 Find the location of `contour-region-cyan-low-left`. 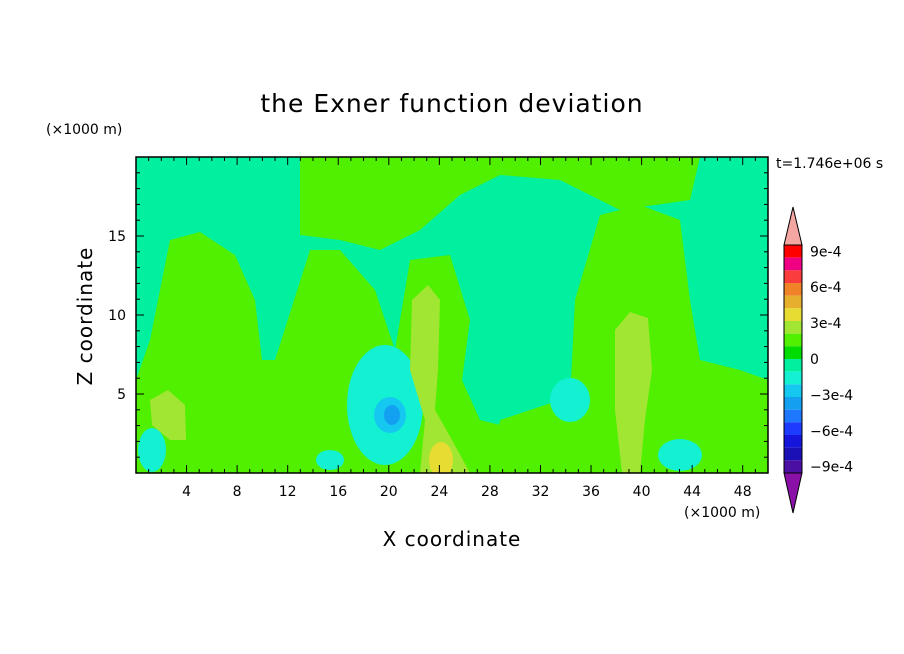

contour-region-cyan-low-left is located at coordinates (152, 450).